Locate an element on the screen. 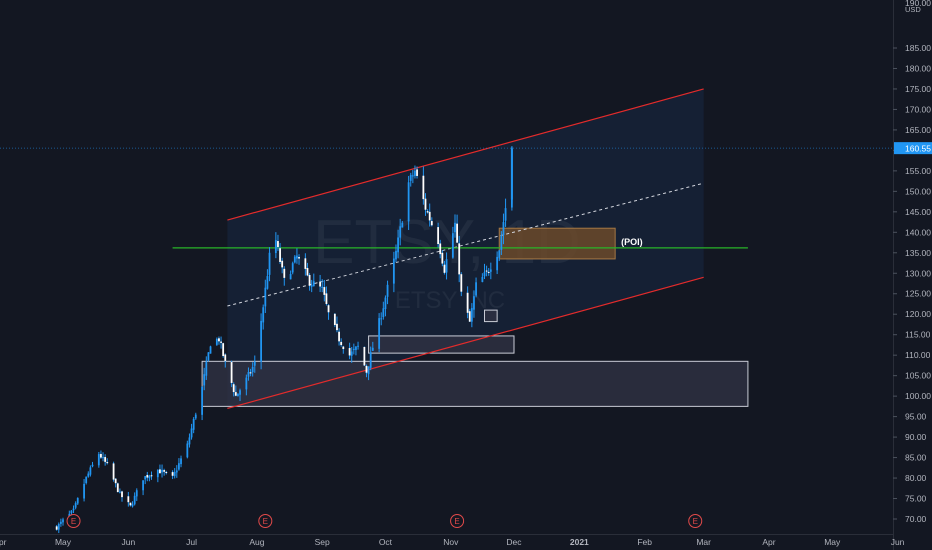  price-tick-label: 185.00 is located at coordinates (918, 48).